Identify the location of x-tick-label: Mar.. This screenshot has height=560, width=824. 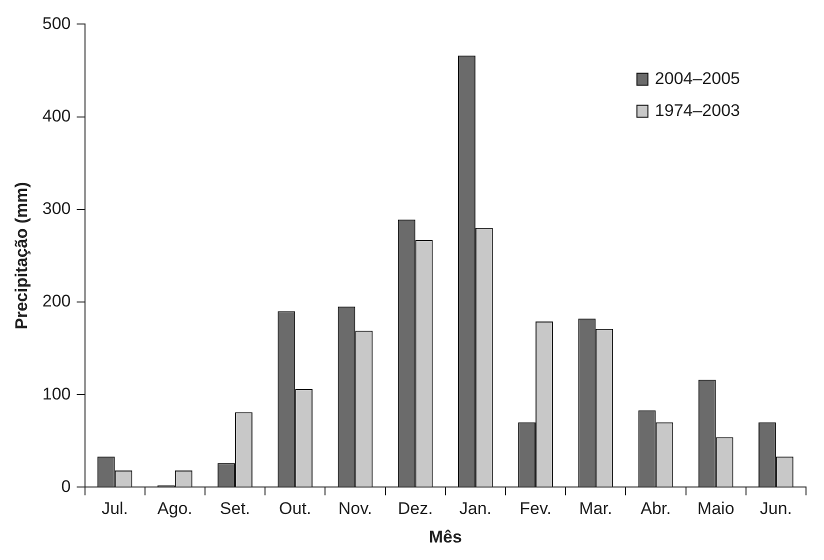
(595, 508).